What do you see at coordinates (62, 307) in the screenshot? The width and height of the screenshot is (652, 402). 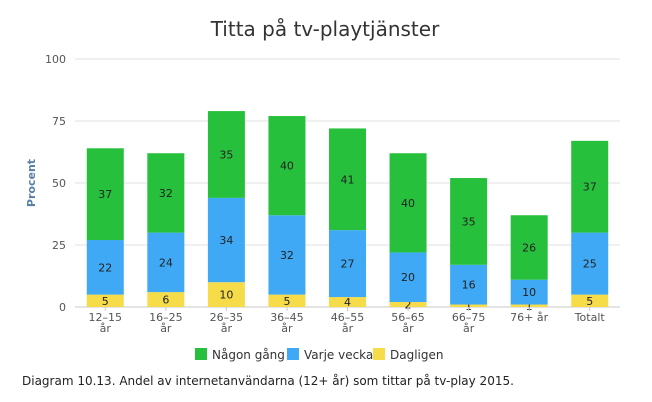 I see `y-tick-label: 0` at bounding box center [62, 307].